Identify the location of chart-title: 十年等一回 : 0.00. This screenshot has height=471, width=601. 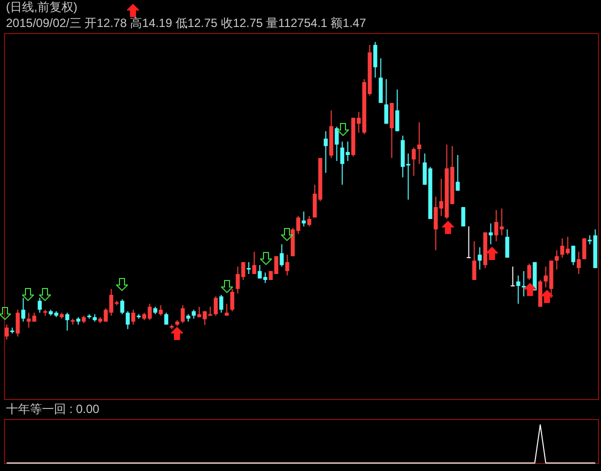
(53, 409).